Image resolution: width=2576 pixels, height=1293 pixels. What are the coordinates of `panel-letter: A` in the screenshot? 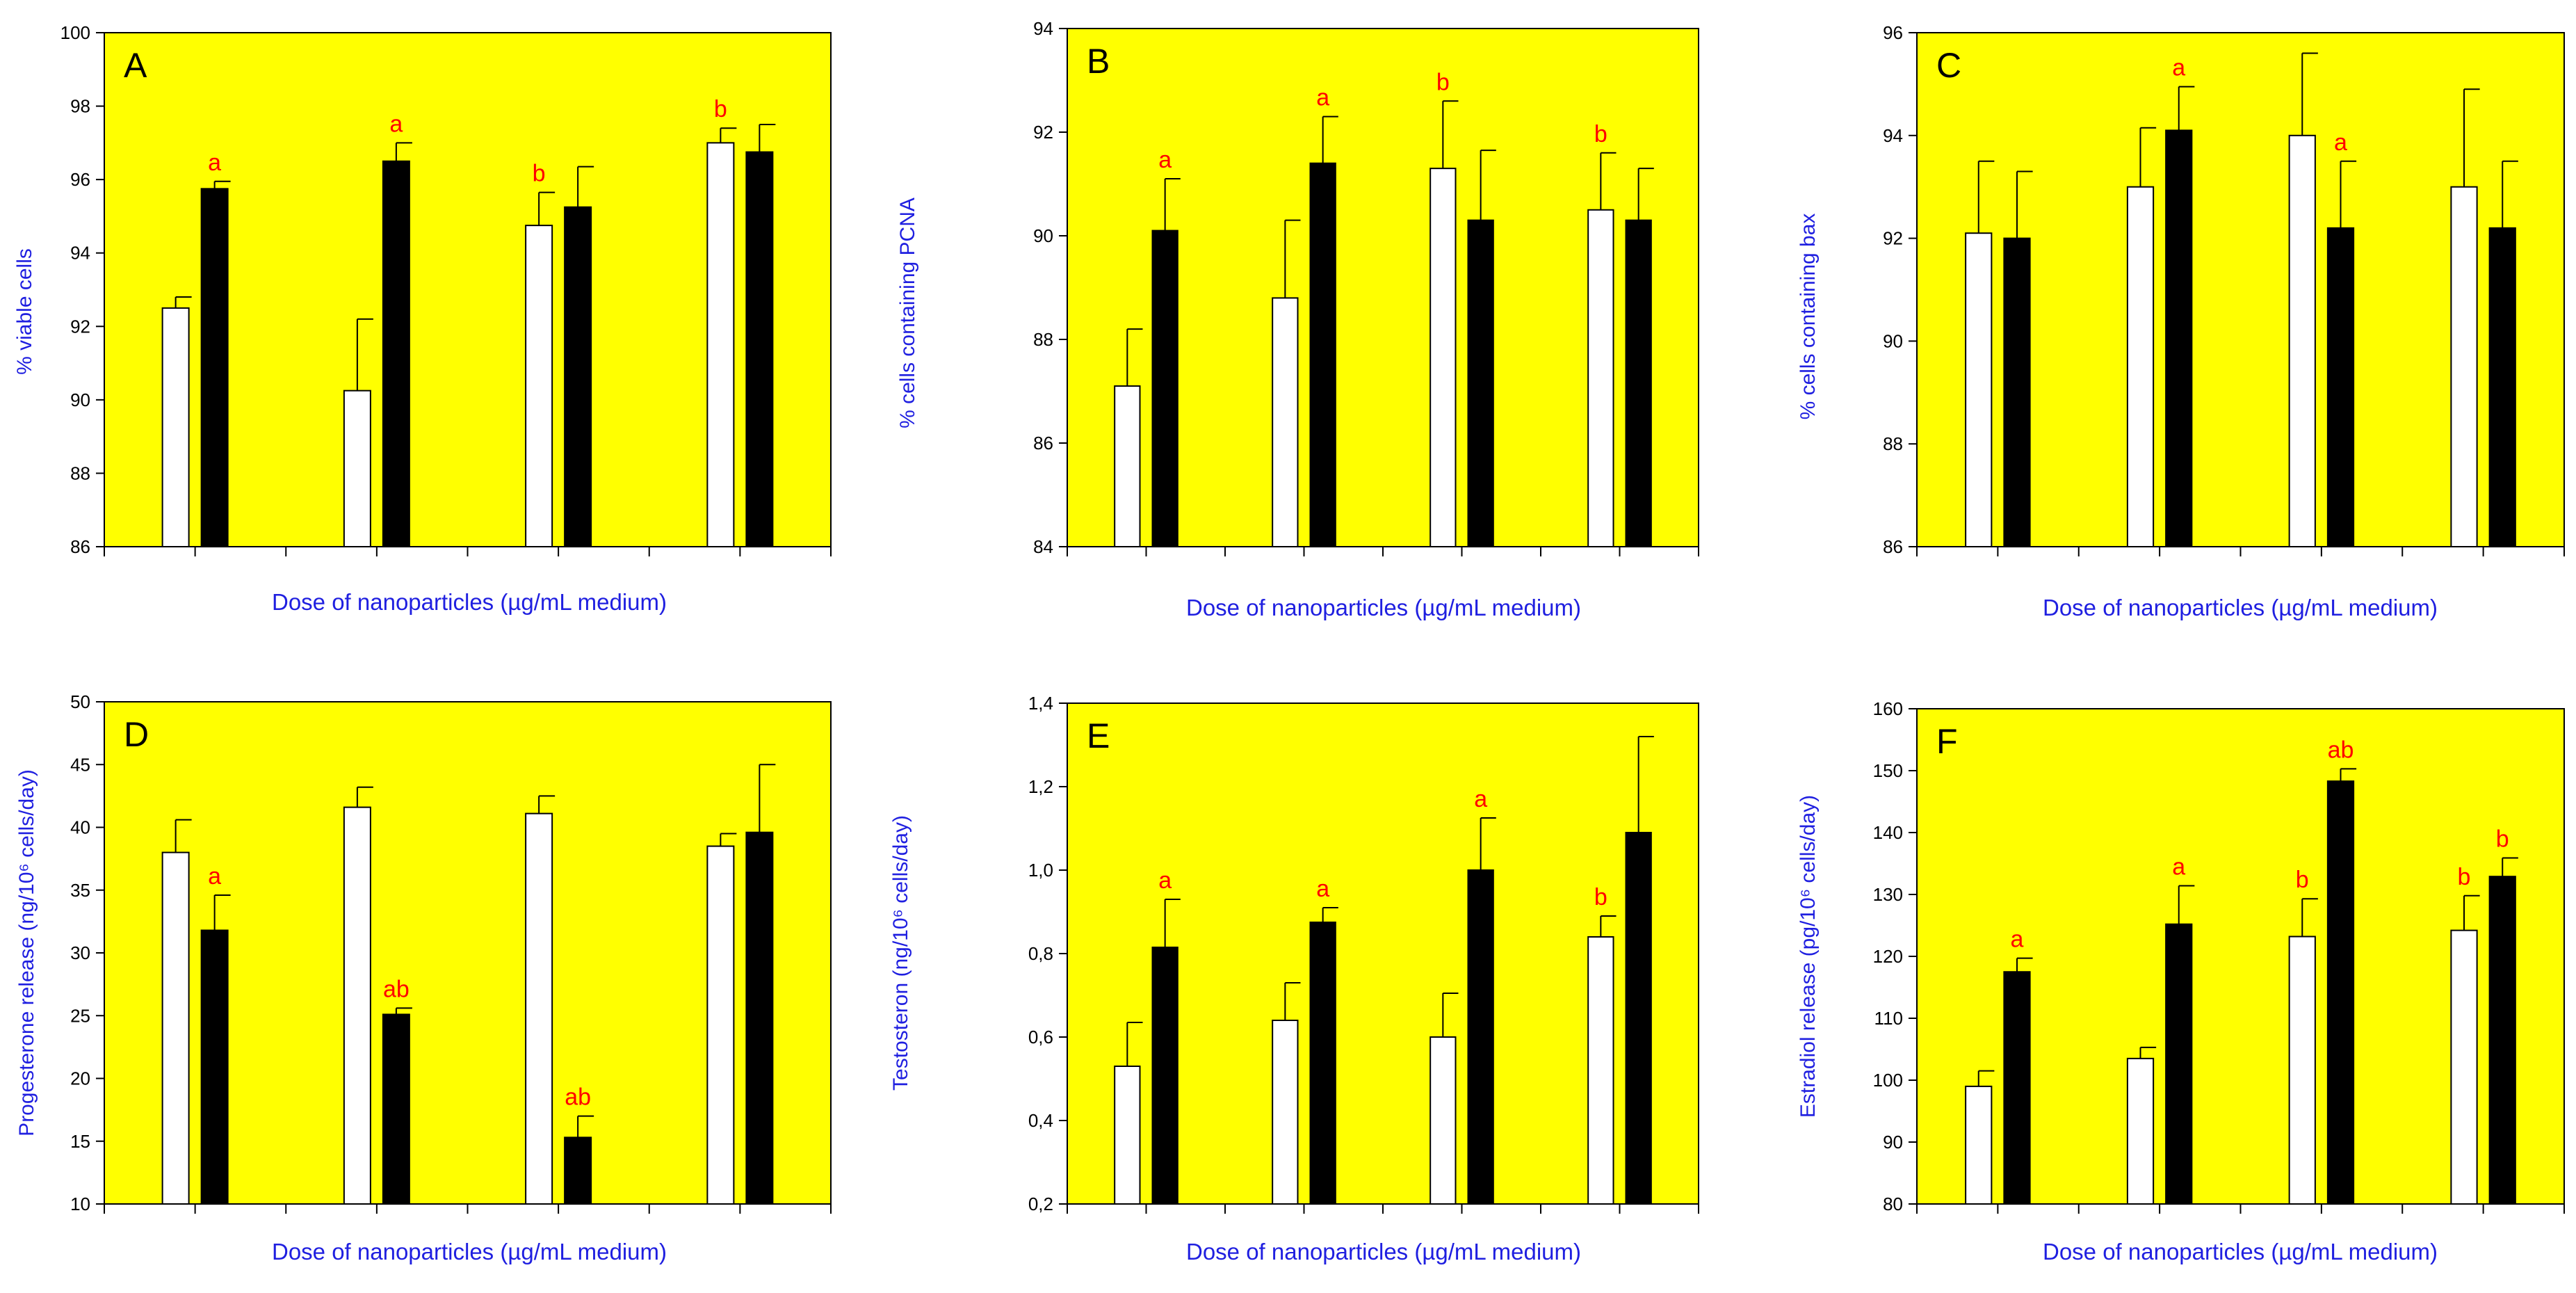 It's located at (135, 65).